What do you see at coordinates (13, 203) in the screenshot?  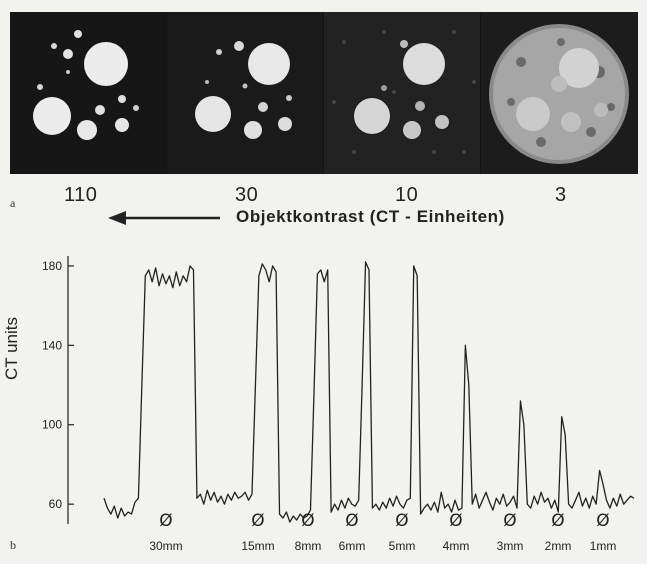 I see `panel-a-label: a` at bounding box center [13, 203].